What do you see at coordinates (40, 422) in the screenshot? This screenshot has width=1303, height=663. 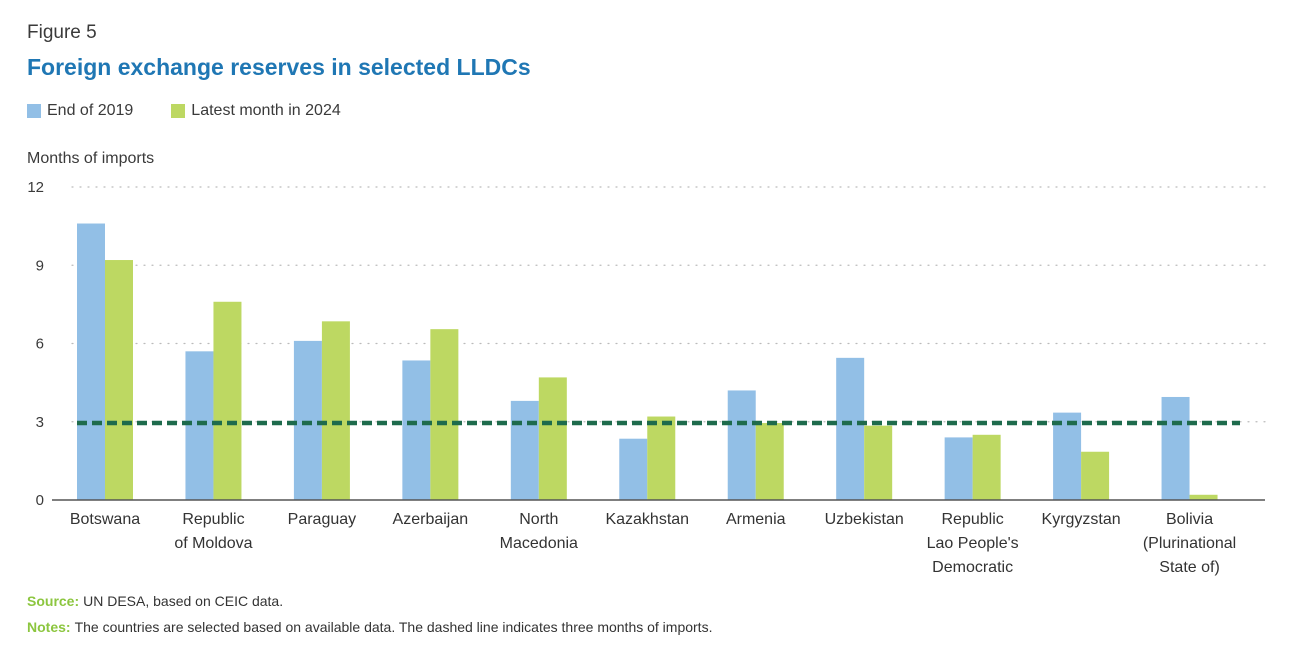 I see `y-tick-label-3: 3` at bounding box center [40, 422].